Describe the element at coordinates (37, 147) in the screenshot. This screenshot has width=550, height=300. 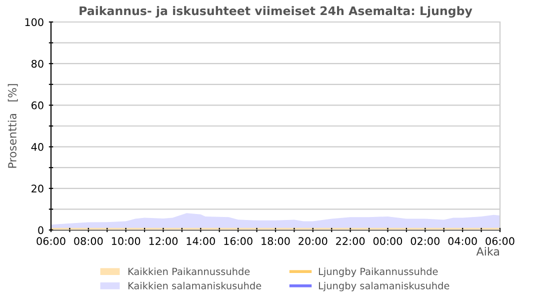
I see `y-tick-label: 40` at that location.